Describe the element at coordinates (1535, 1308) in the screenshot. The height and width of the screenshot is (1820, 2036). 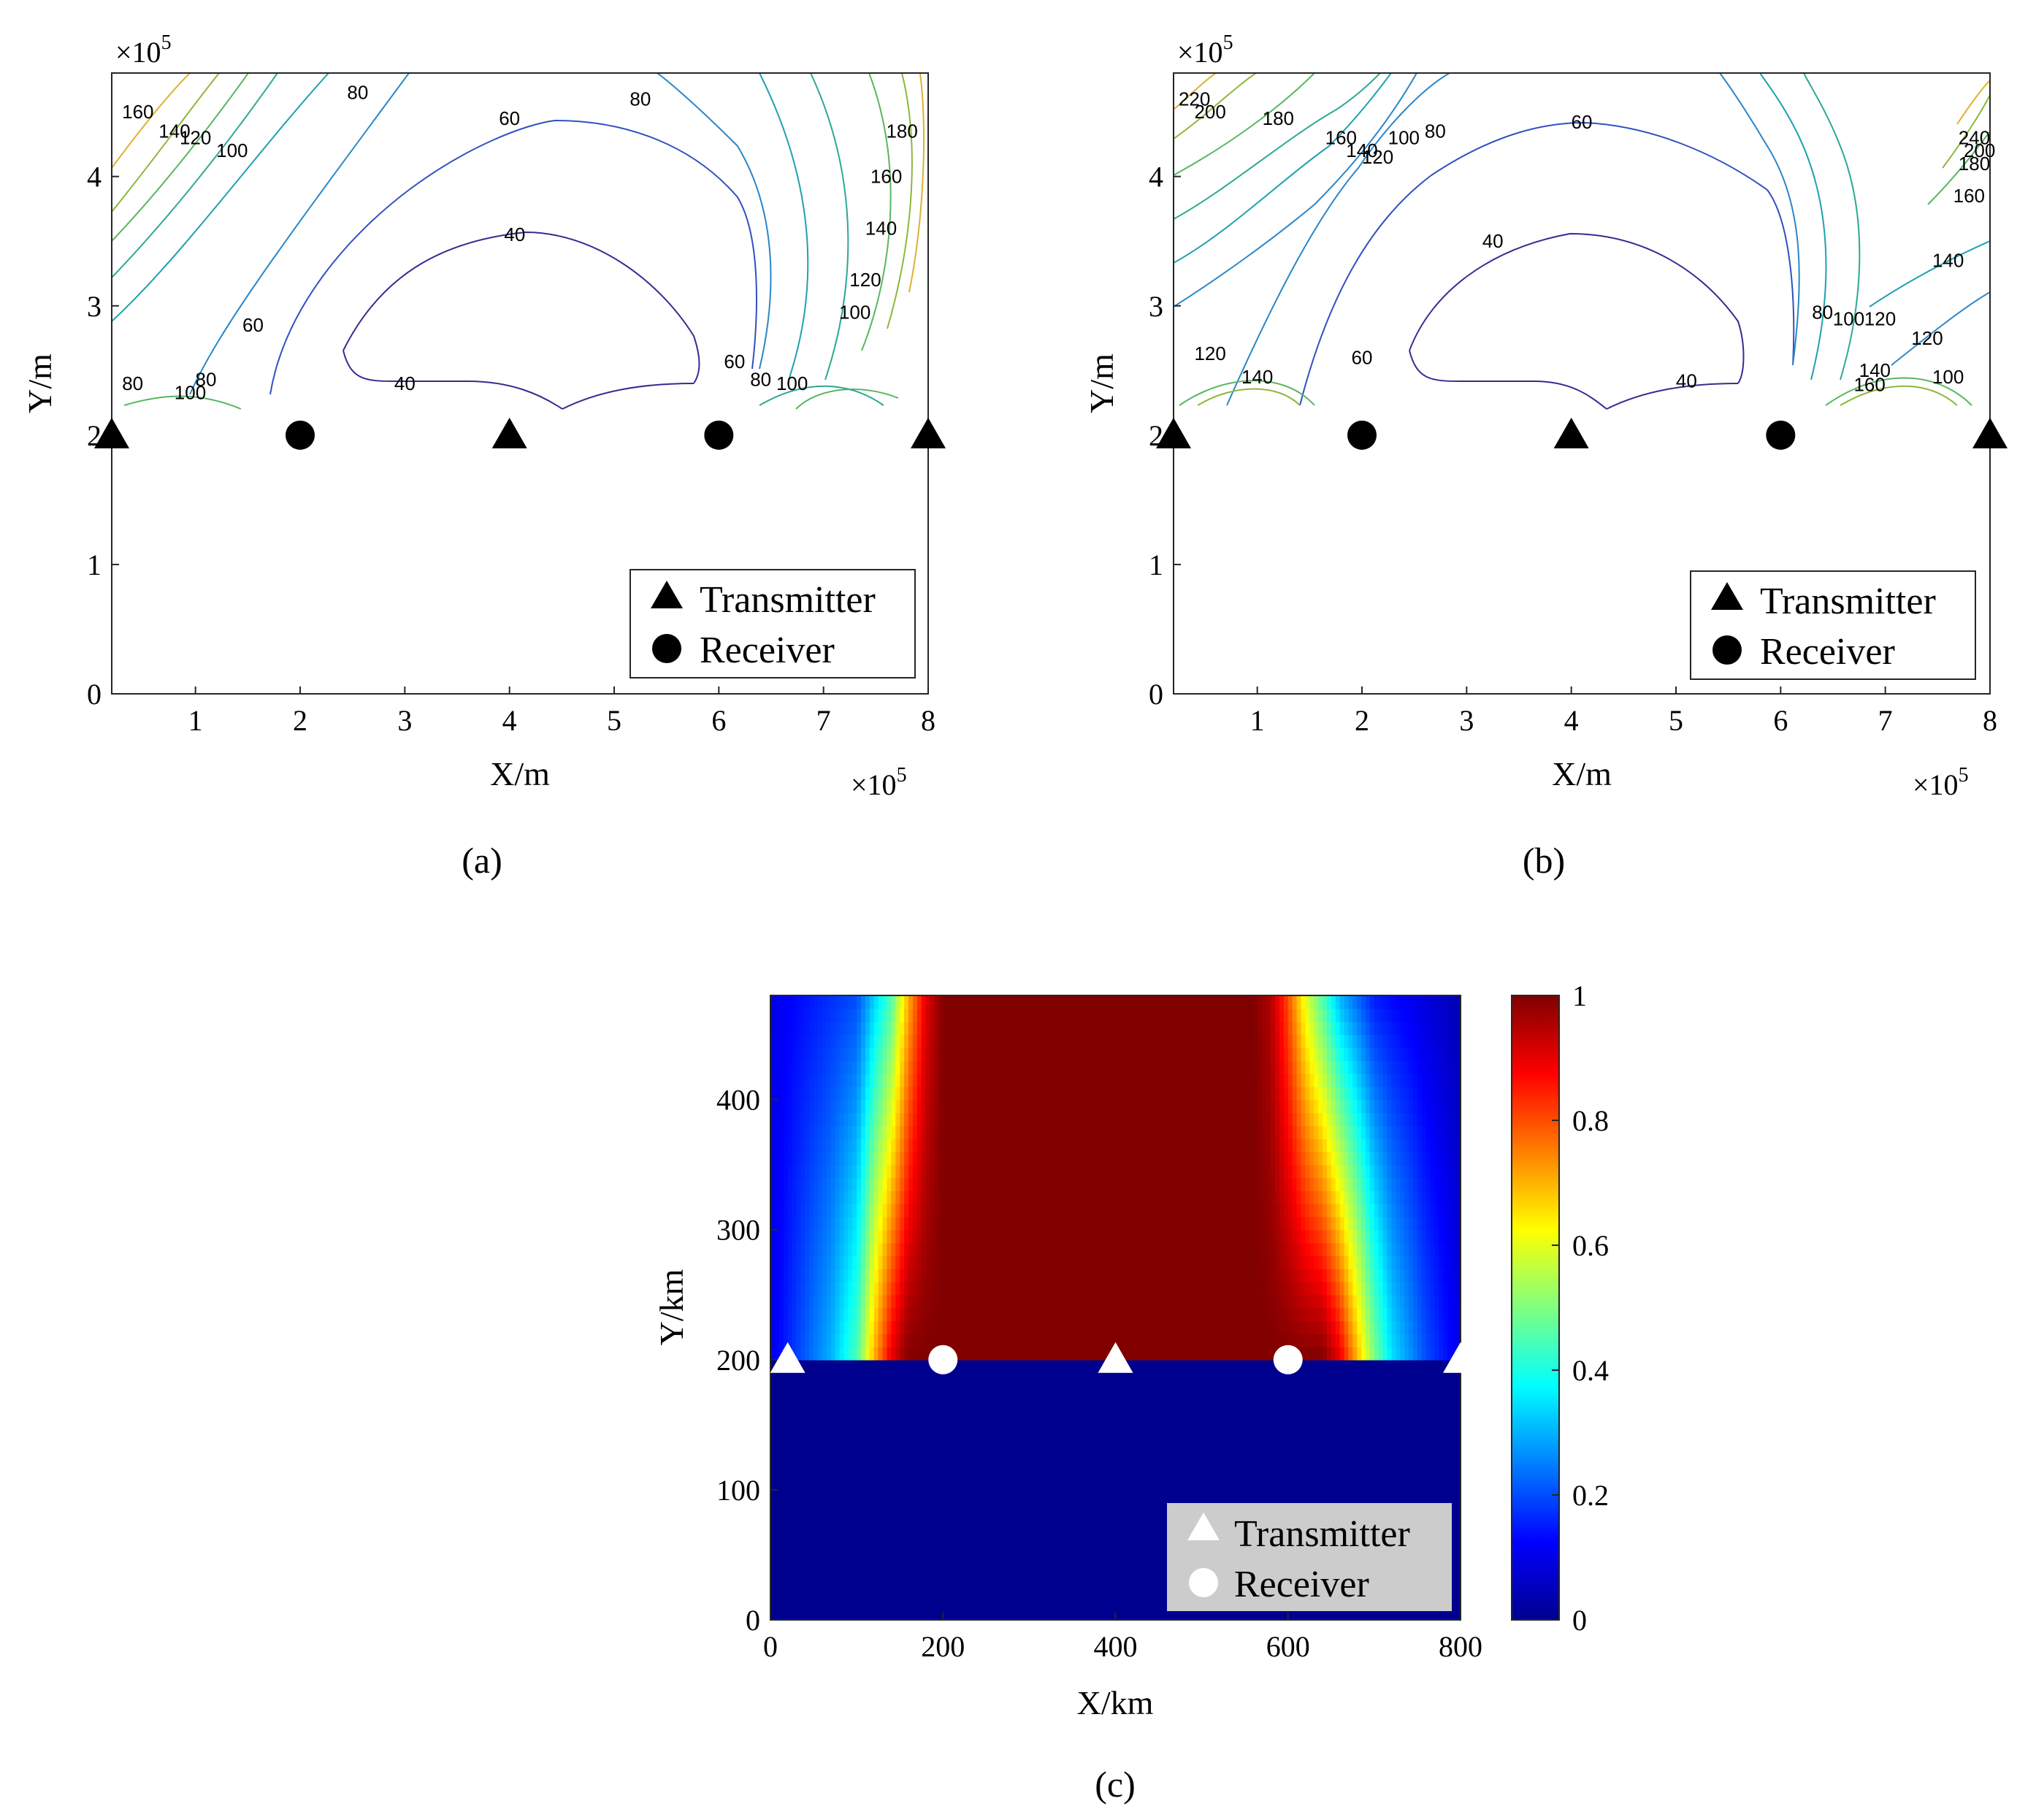
I see `colorbar-gradient` at that location.